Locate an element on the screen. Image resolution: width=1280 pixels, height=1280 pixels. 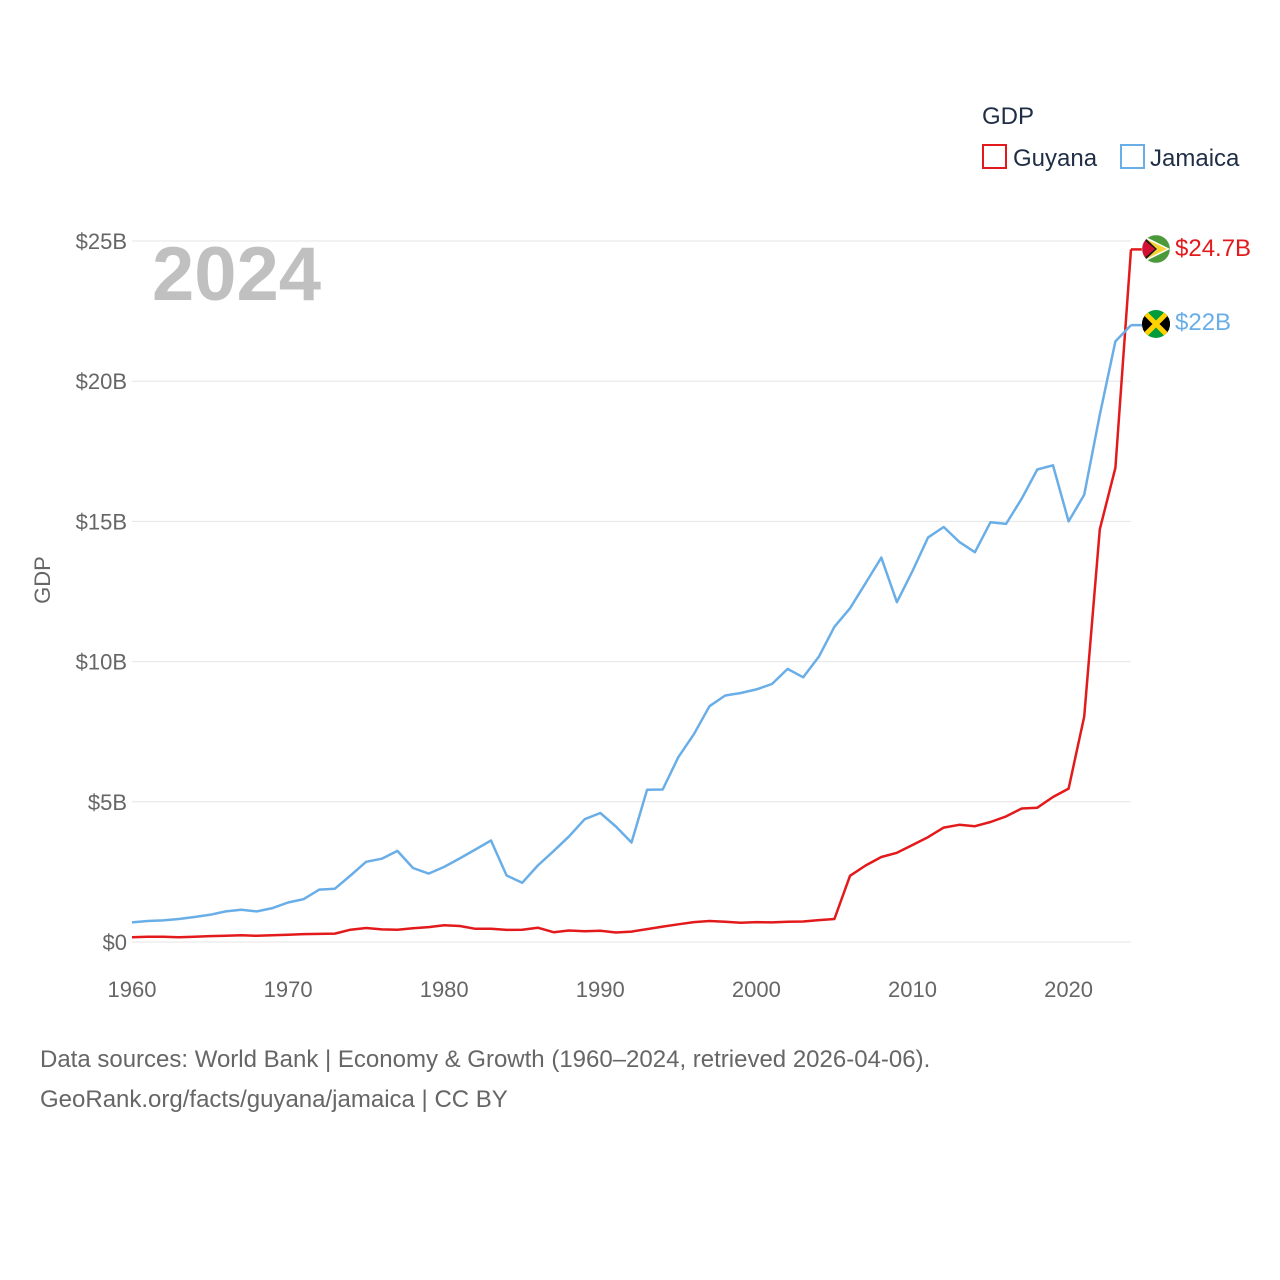
end-label-guyana: $24.7B is located at coordinates (1213, 248).